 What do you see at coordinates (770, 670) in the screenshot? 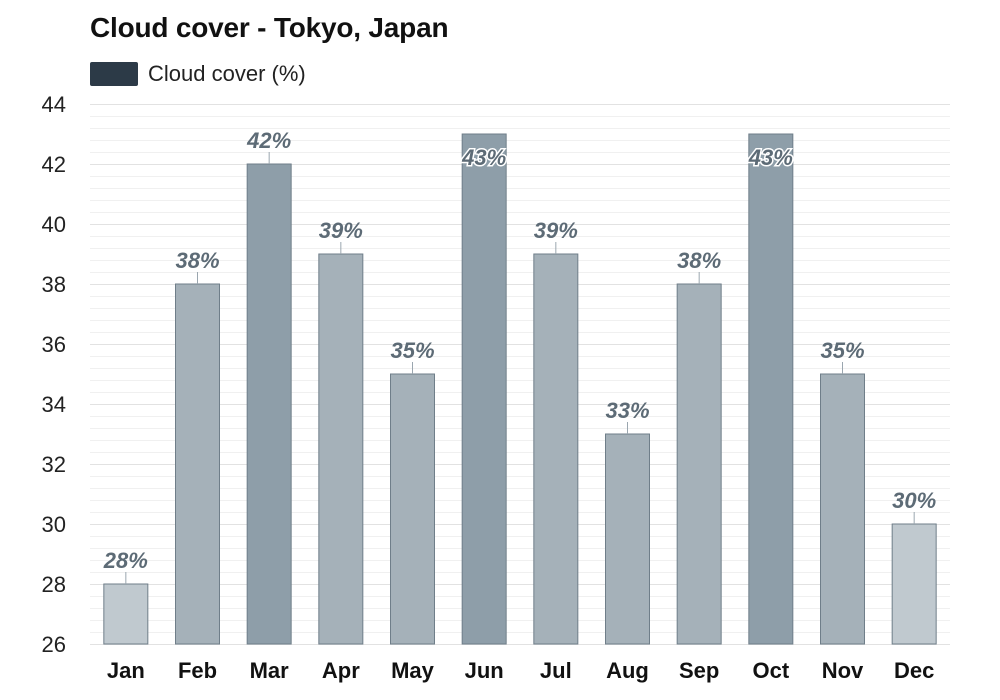
I see `x-tick-label: Oct` at bounding box center [770, 670].